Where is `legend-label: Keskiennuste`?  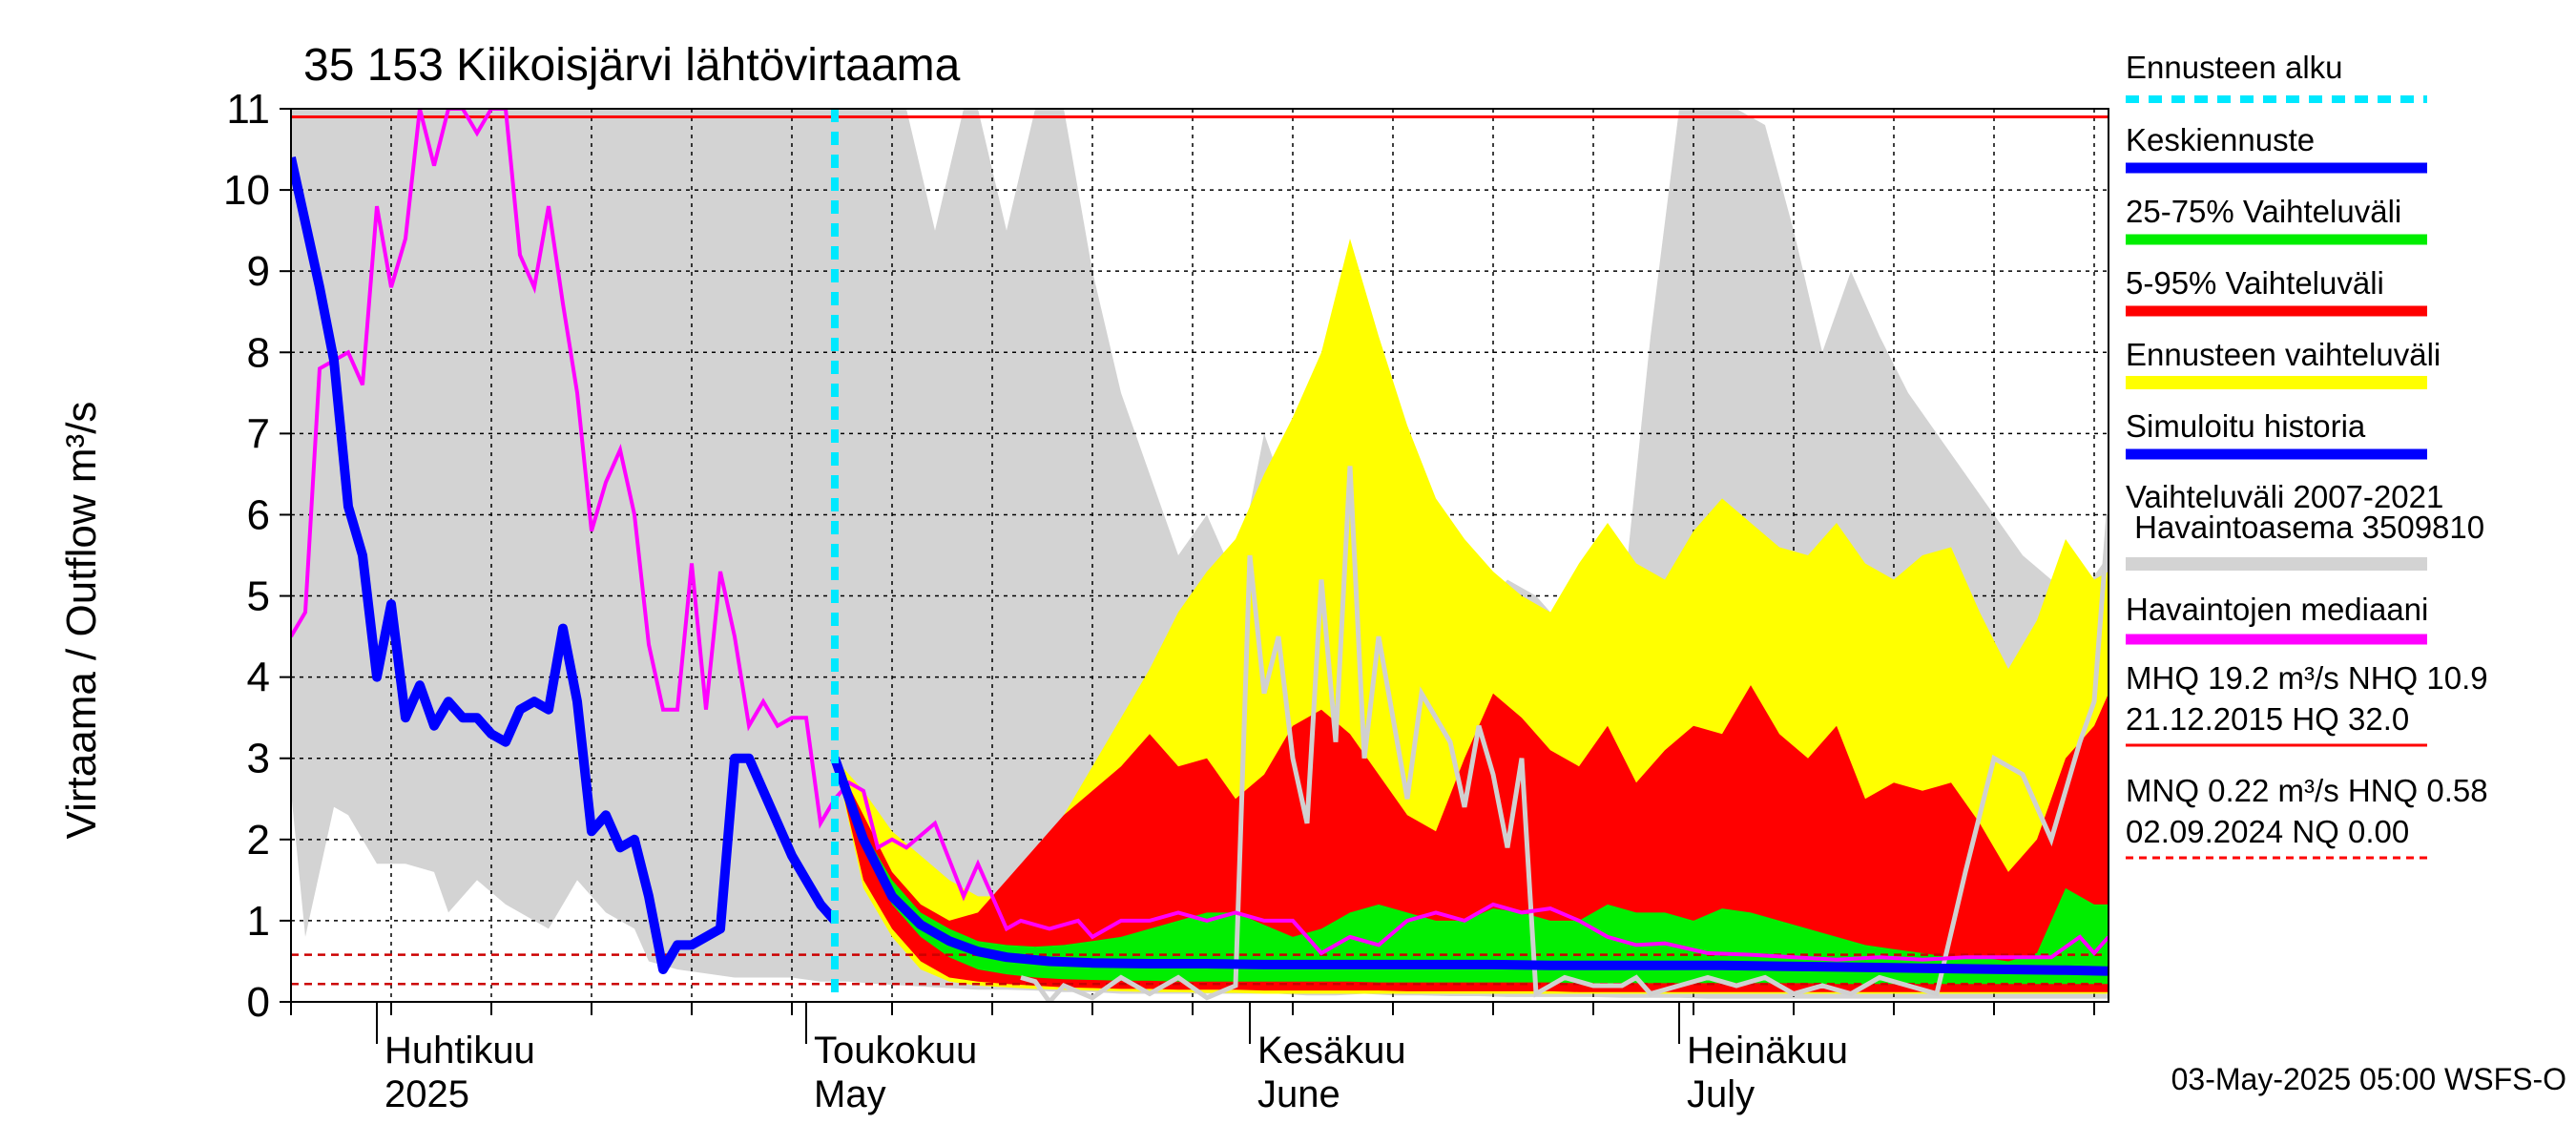
legend-label: Keskiennuste is located at coordinates (2220, 139).